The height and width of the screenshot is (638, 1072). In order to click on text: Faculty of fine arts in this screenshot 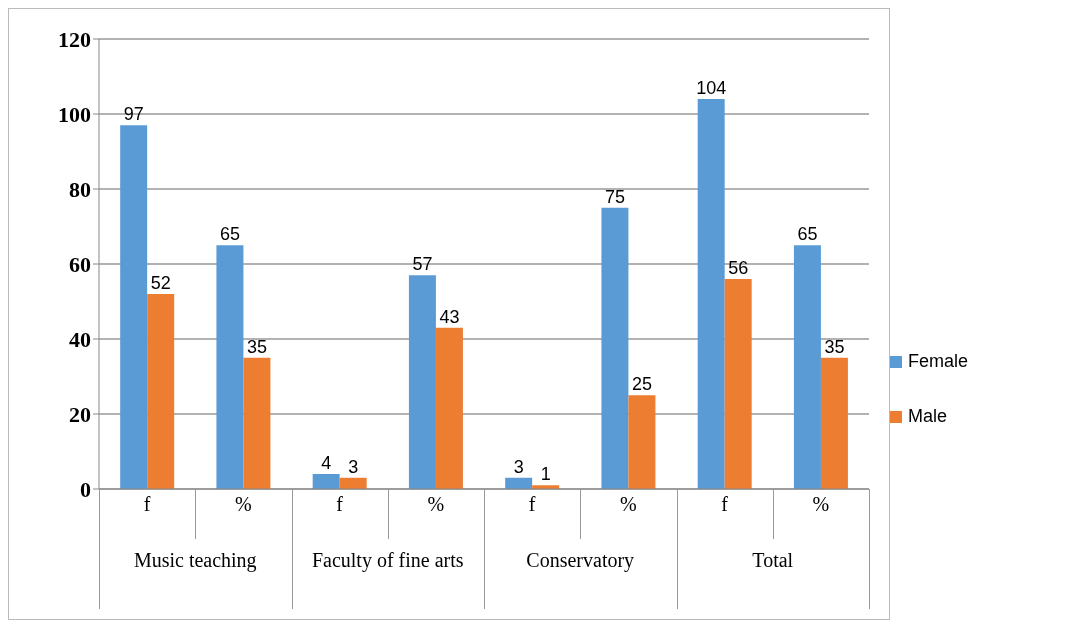, I will do `click(387, 560)`.